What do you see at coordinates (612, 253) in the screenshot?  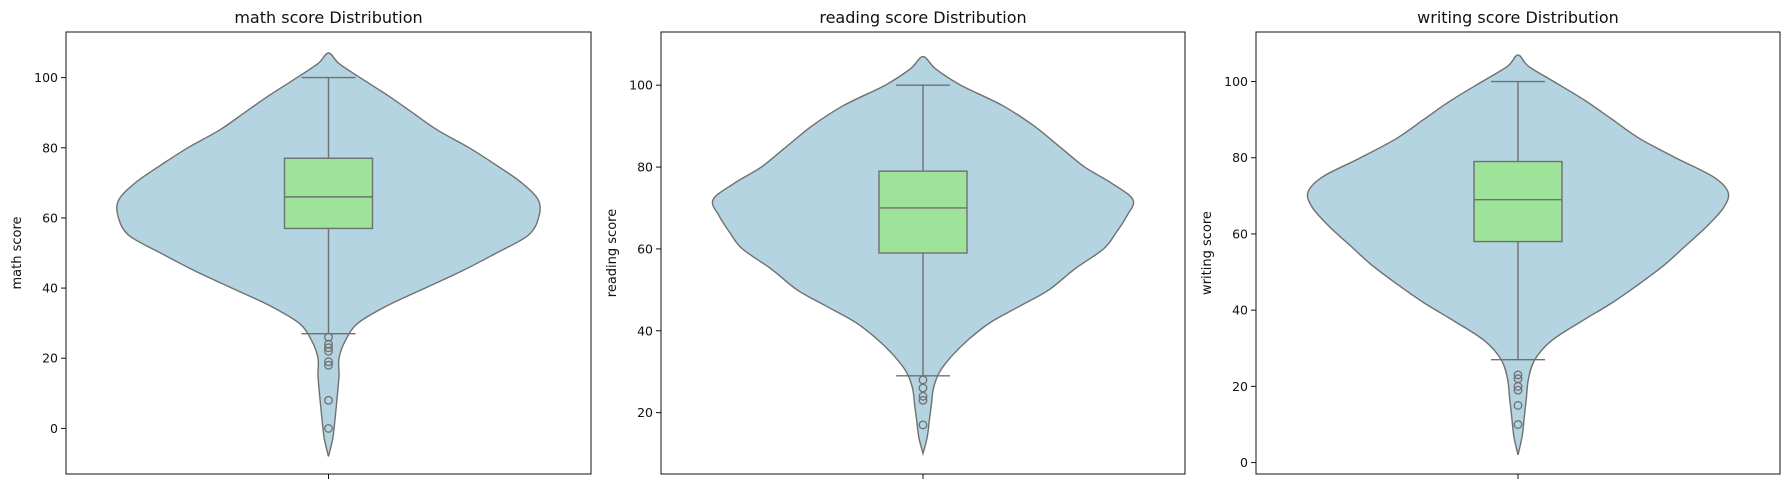 I see `y-axis-label: reading score` at bounding box center [612, 253].